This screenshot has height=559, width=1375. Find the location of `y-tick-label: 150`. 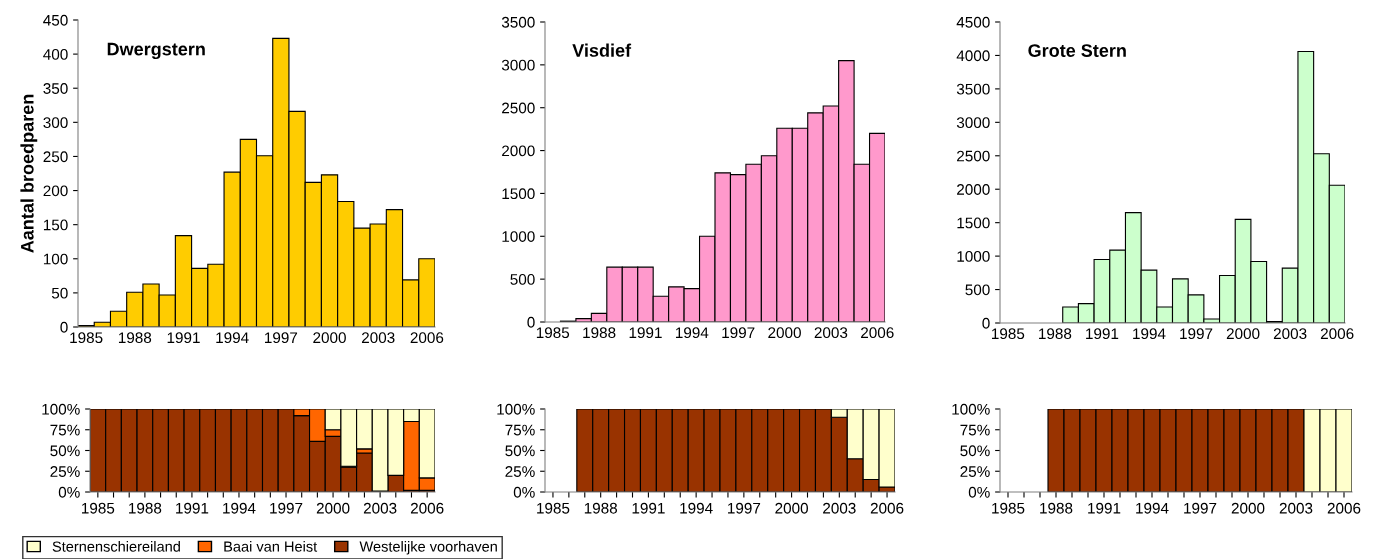

y-tick-label: 150 is located at coordinates (55, 225).